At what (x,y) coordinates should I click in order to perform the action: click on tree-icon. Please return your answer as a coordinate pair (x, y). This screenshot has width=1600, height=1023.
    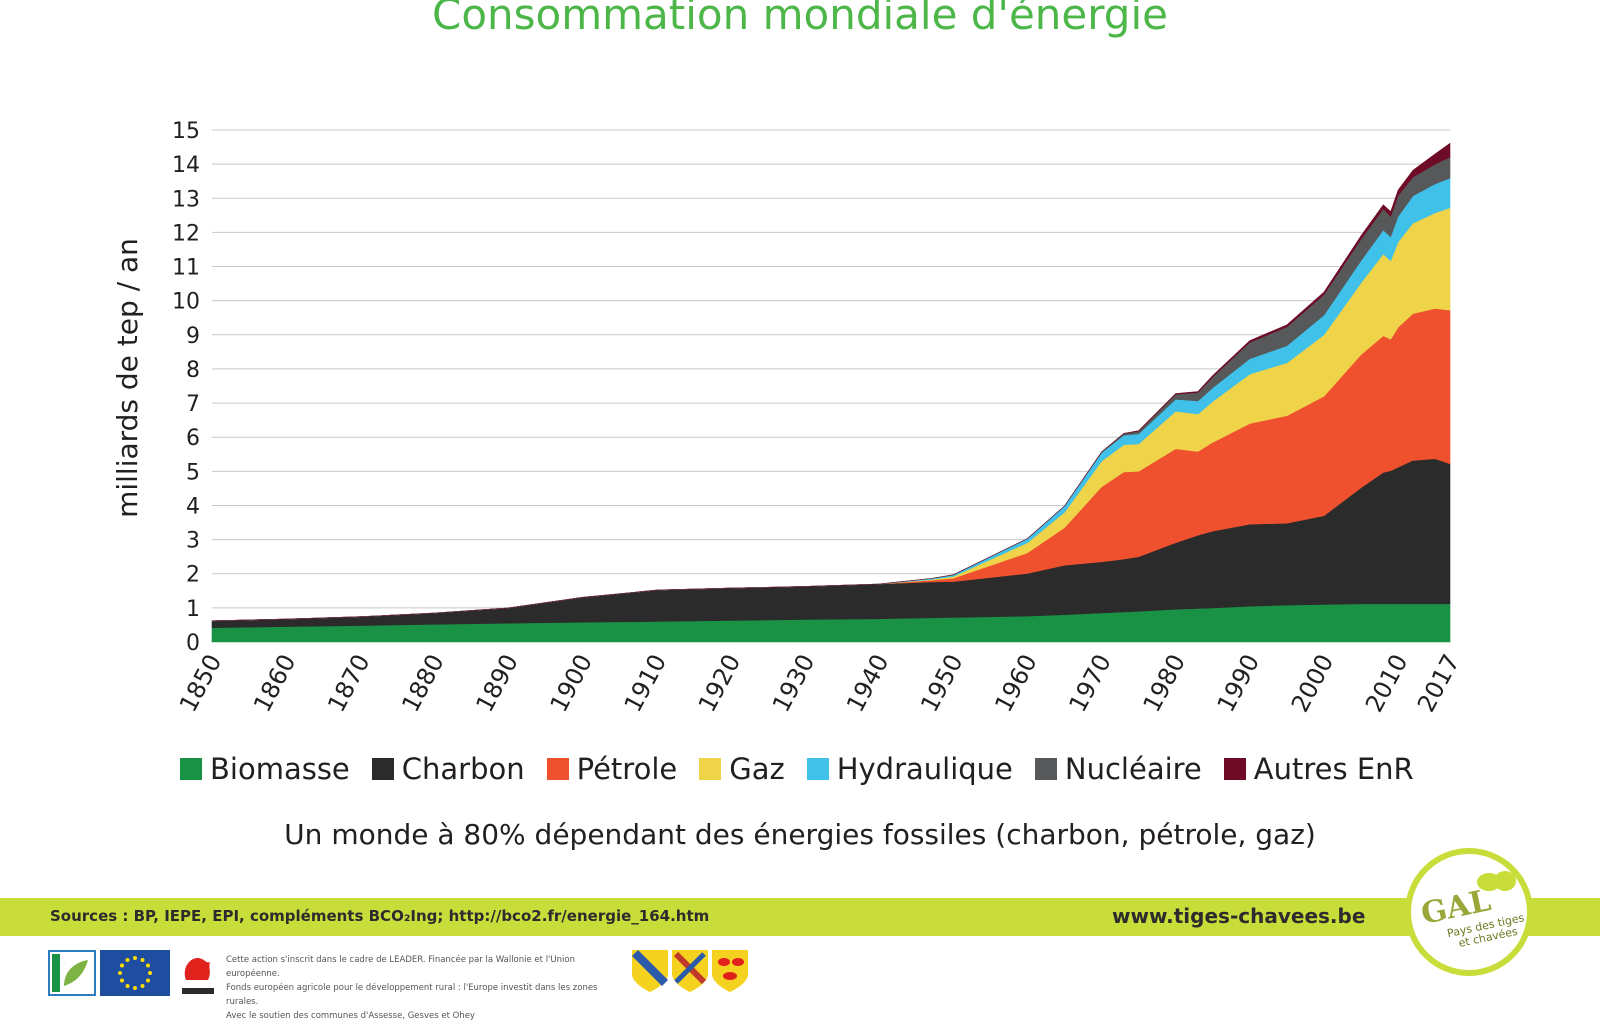
    Looking at the image, I should click on (1496, 881).